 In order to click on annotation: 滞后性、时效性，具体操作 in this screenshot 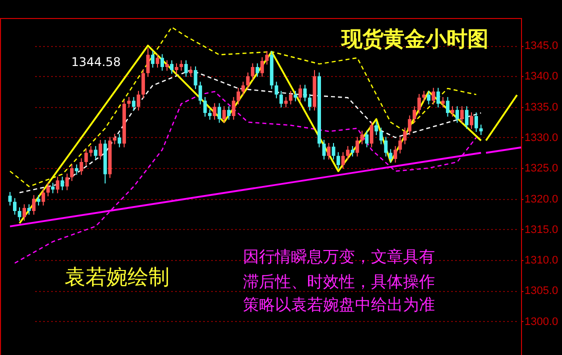, I will do `click(339, 281)`.